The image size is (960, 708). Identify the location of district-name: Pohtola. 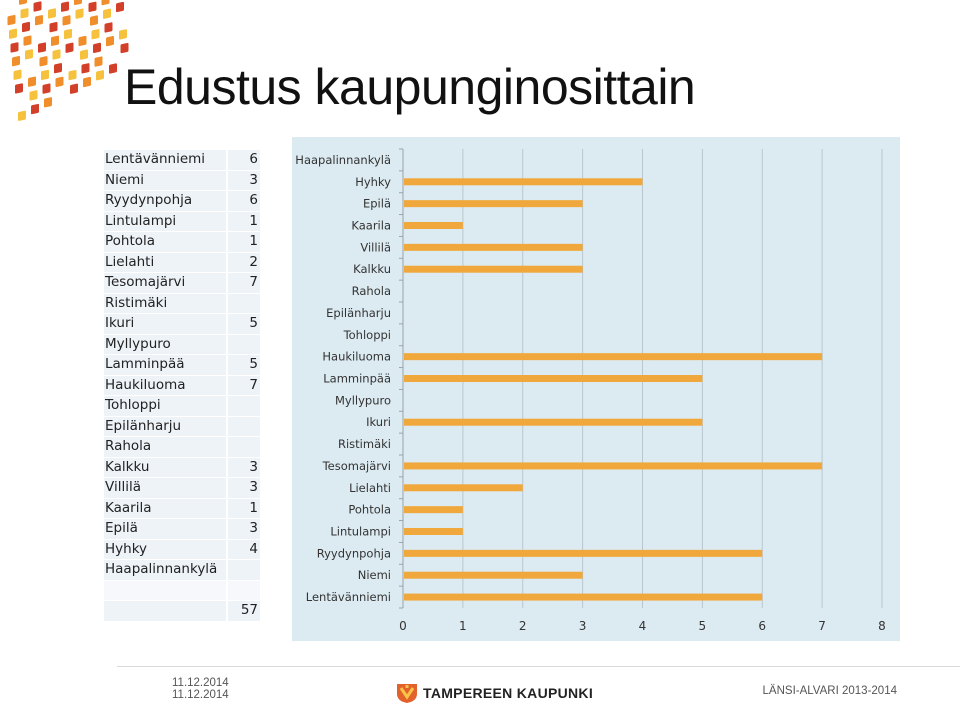
(165, 242).